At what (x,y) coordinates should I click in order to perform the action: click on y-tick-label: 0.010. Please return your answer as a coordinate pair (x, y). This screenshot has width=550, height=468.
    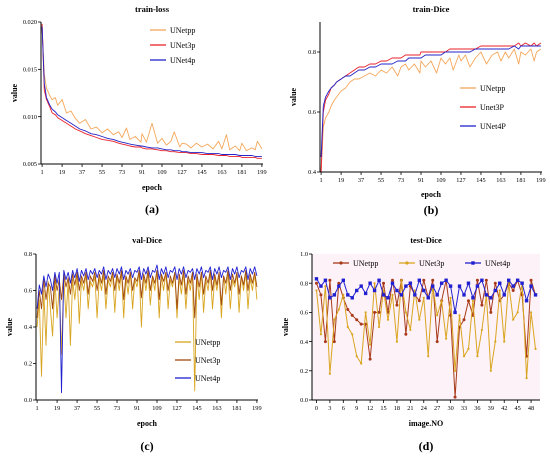
    Looking at the image, I should click on (30, 117).